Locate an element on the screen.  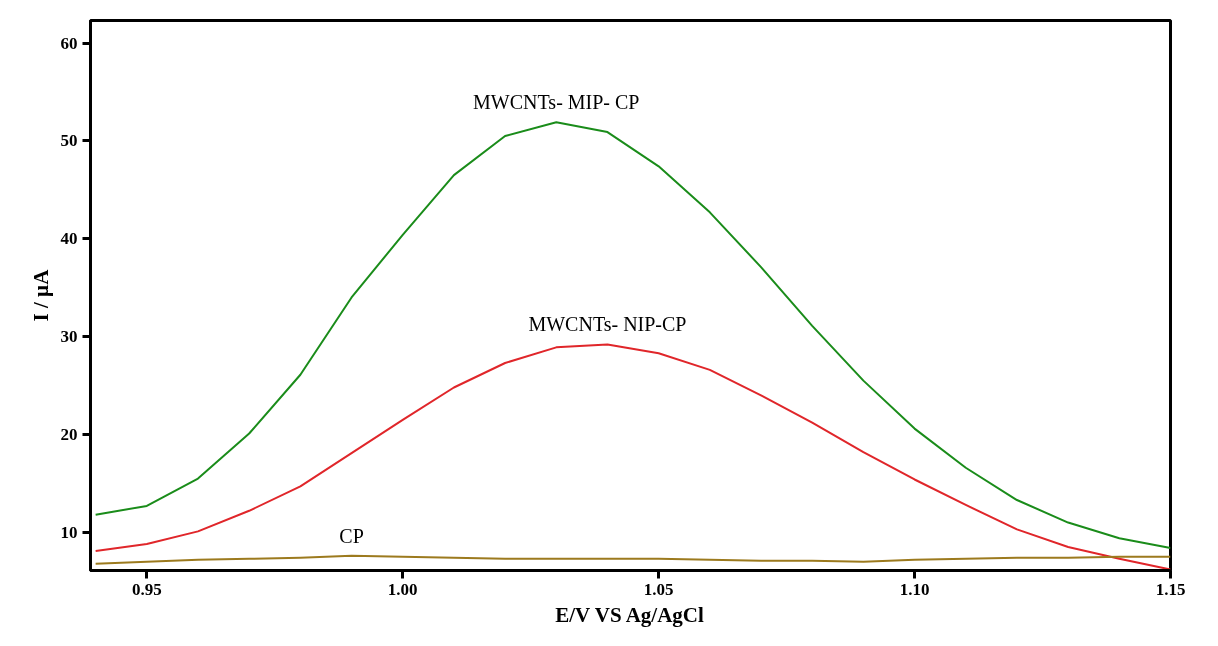
x-tick-label: 1.05 is located at coordinates (658, 589).